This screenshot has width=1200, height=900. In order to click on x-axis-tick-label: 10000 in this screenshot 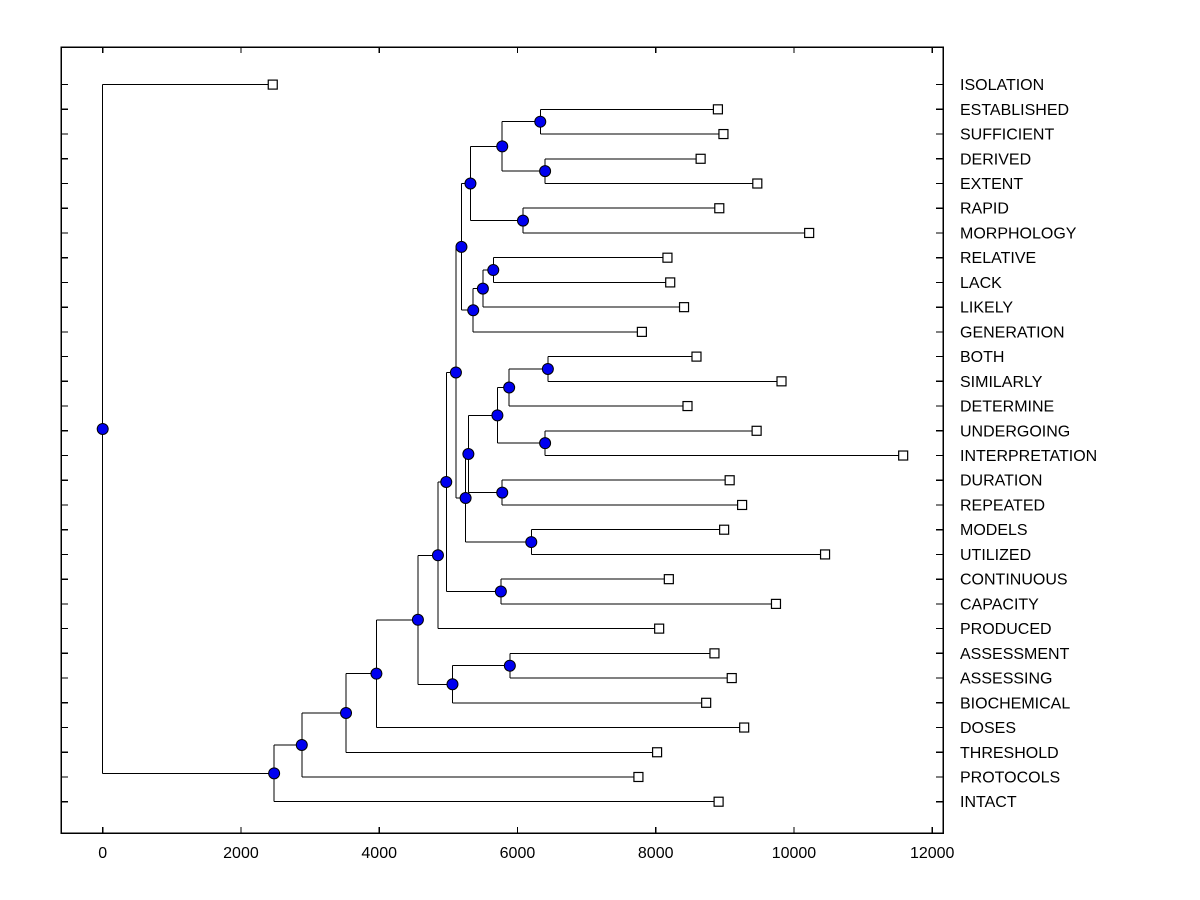, I will do `click(794, 853)`.